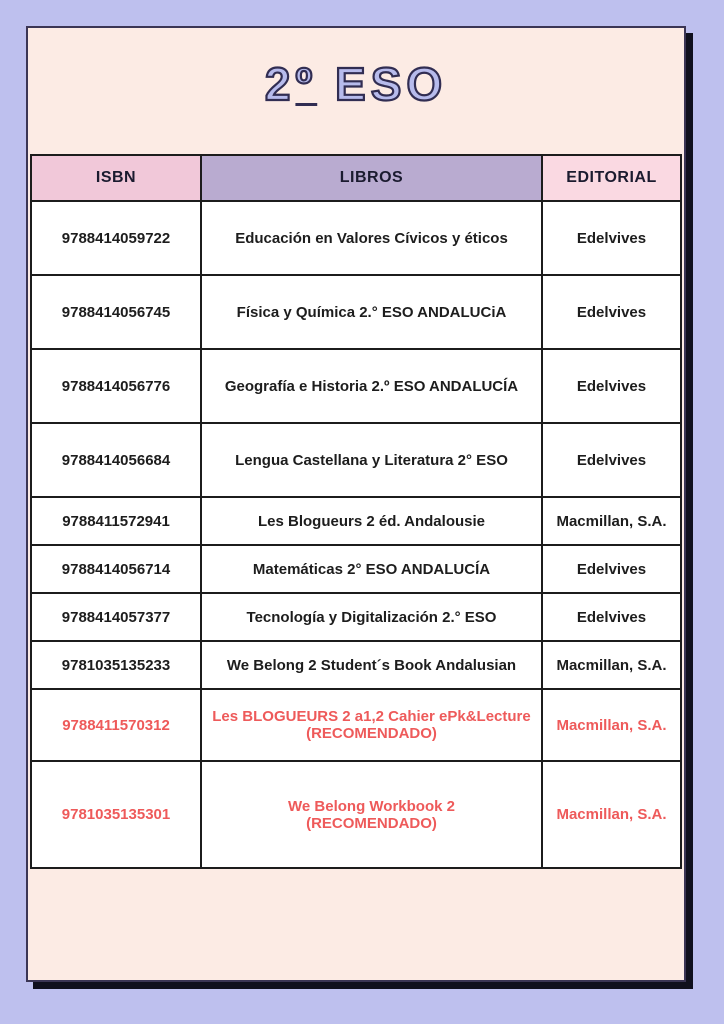  I want to click on column-header-libros: LIBROS, so click(371, 178).